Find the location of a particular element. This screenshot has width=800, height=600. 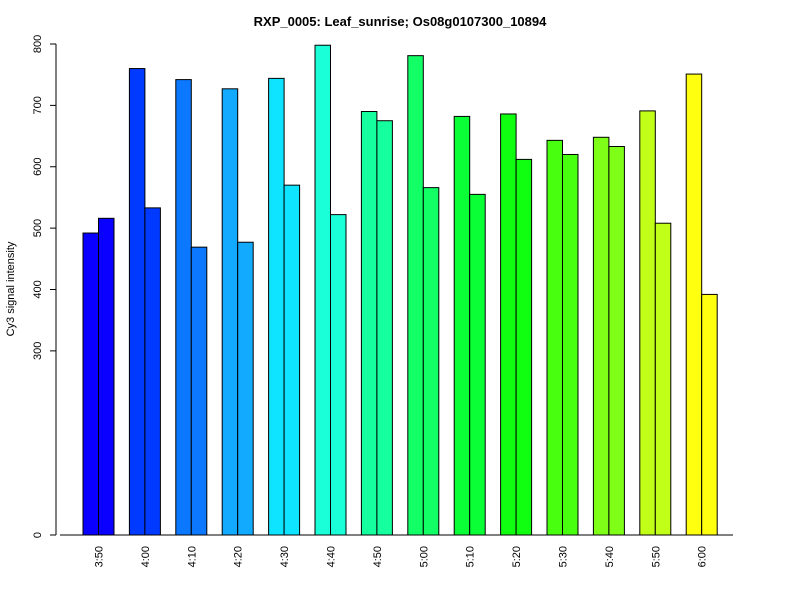

x-tick-label-1: 4:00 is located at coordinates (146, 556).